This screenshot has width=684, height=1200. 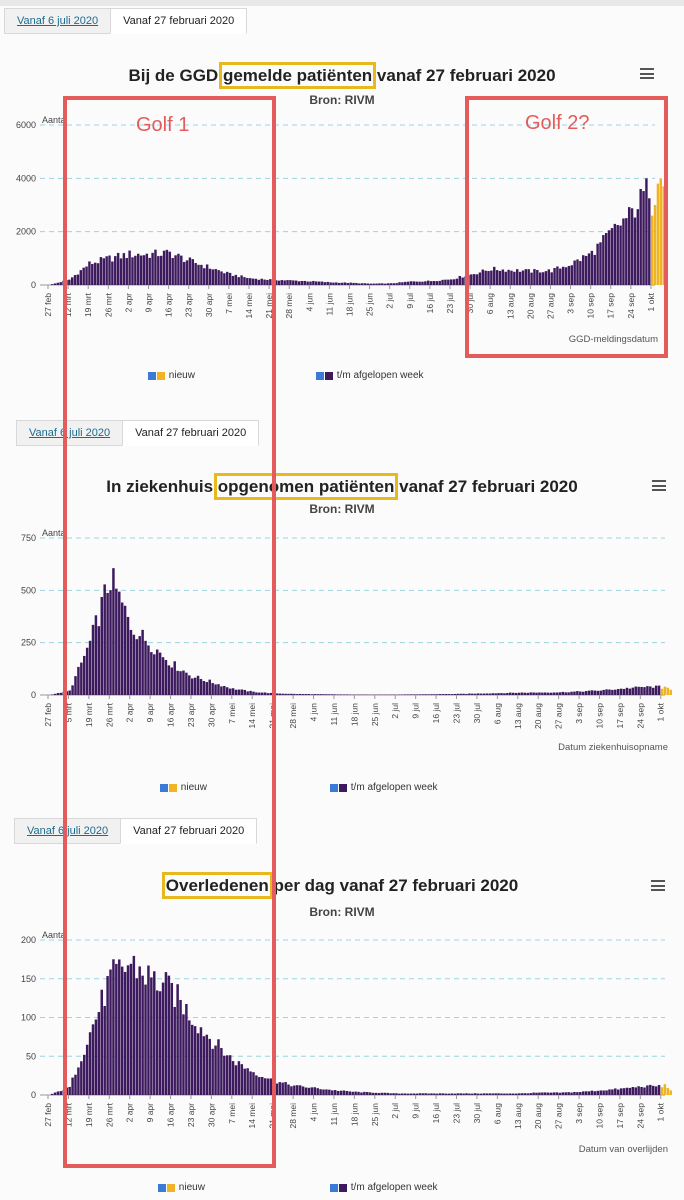 I want to click on x-tick-label: 27 feb, so click(x=48, y=1115).